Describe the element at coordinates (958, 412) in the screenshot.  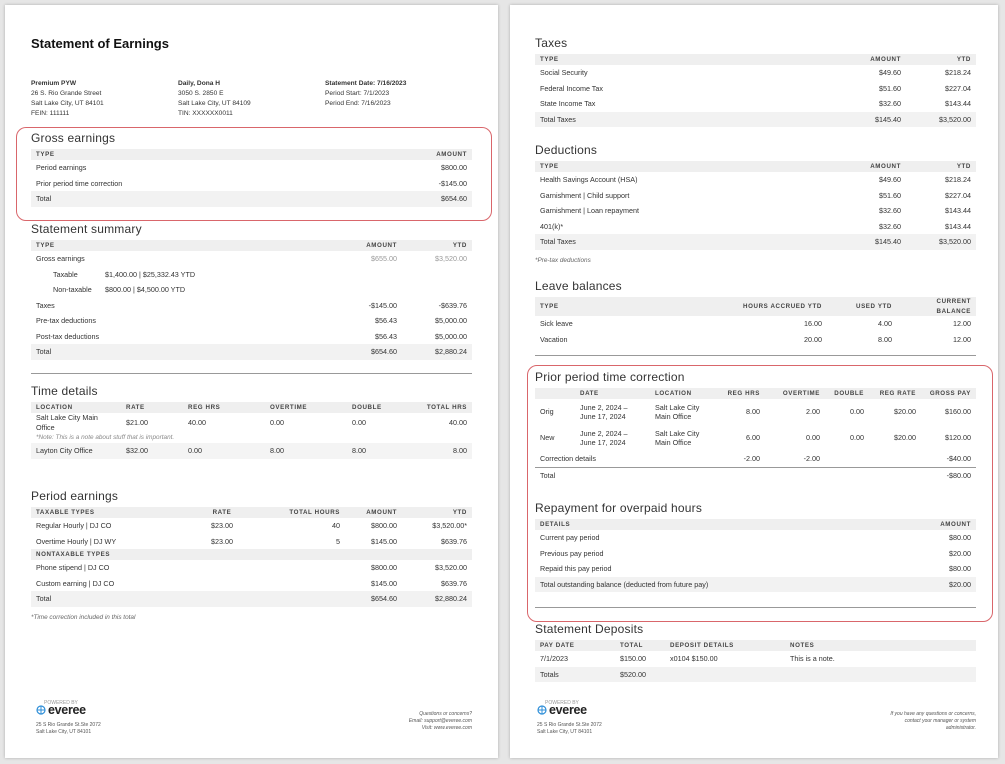
I see `cell: $160.00` at that location.